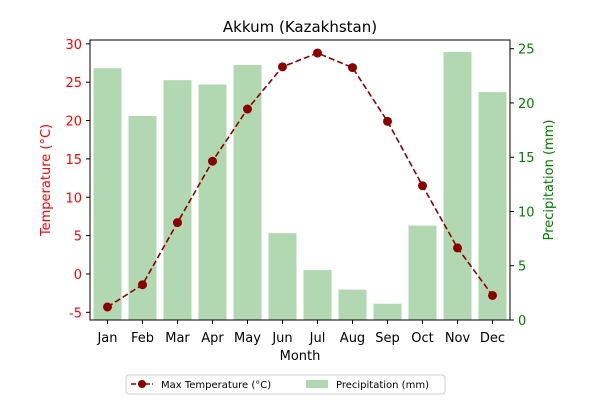  What do you see at coordinates (300, 27) in the screenshot?
I see `chart-title: Akkum (Kazakhstan)` at bounding box center [300, 27].